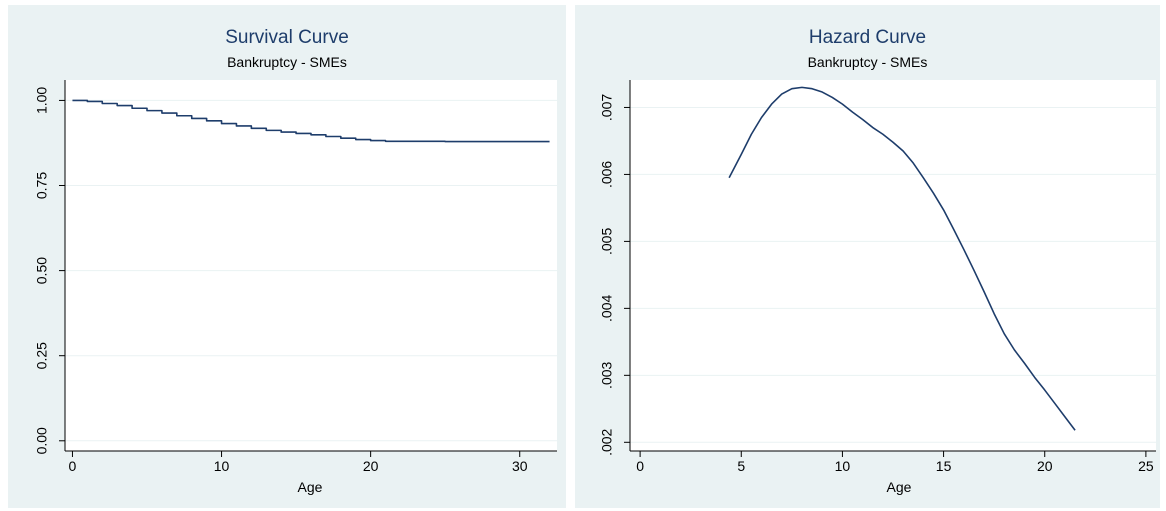 This screenshot has width=1166, height=511. I want to click on x-tick-label: 25, so click(1146, 466).